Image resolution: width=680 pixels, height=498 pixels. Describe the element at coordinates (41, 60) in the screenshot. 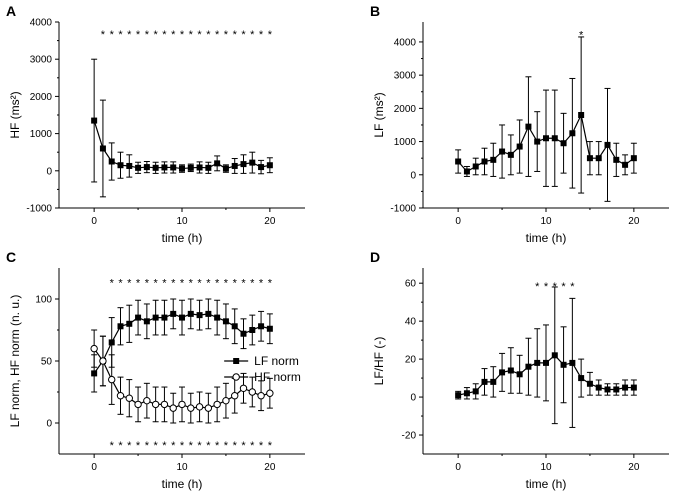

I see `y-tick-label: 3000` at that location.